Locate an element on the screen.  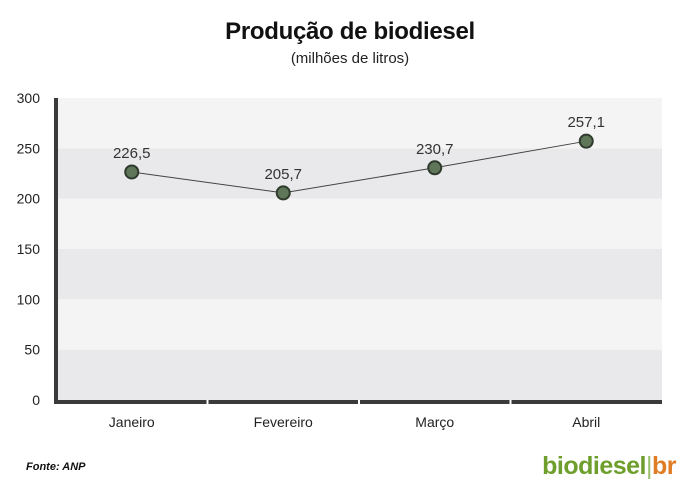
data-label: 230,7 is located at coordinates (435, 149).